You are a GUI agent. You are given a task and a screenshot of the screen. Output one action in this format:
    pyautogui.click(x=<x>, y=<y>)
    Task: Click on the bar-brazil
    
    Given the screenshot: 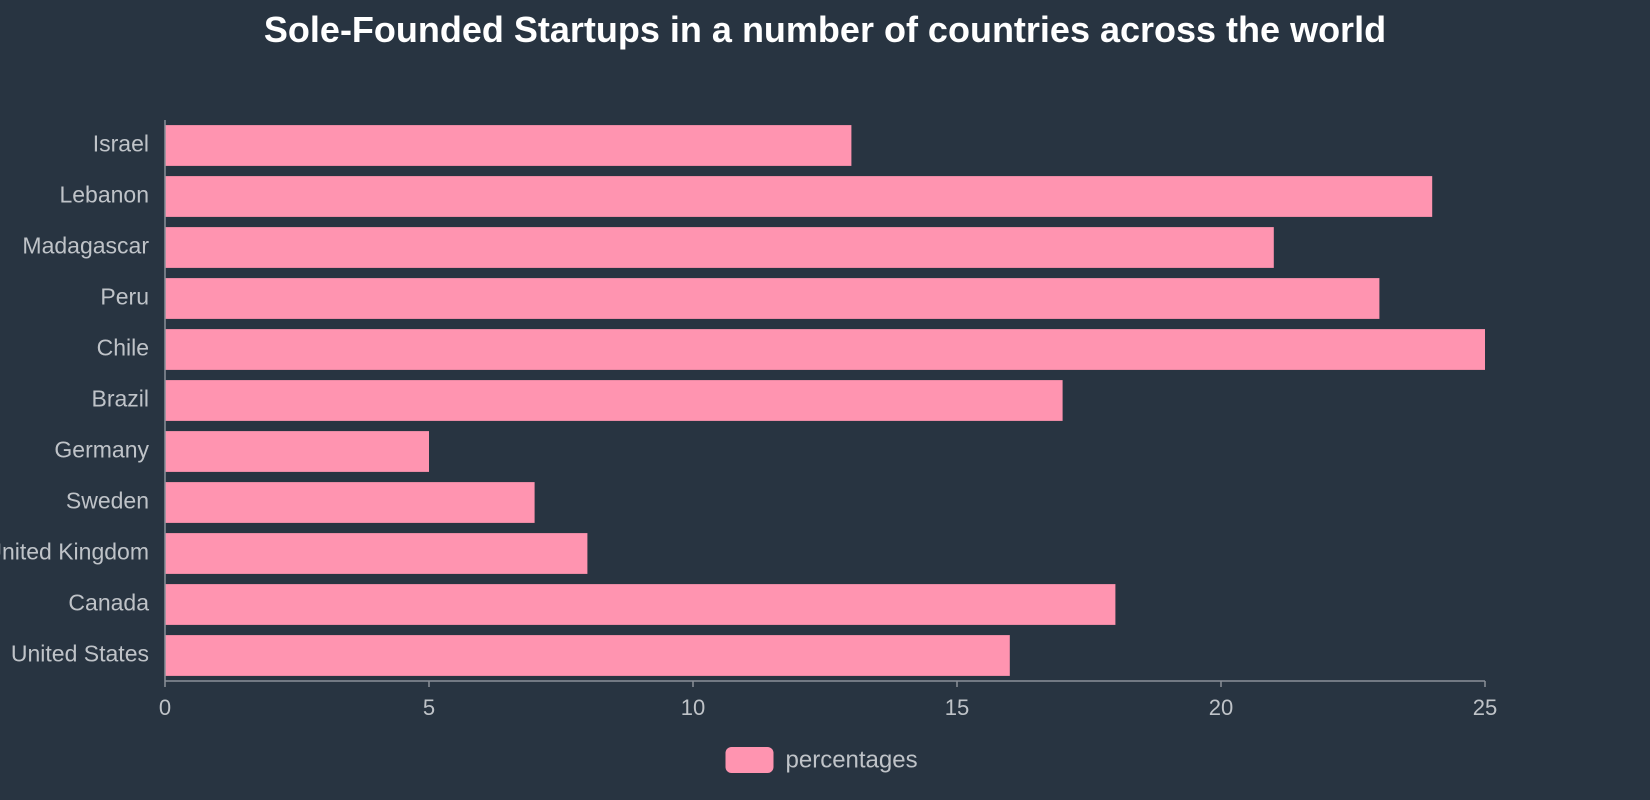 What is the action you would take?
    pyautogui.click(x=614, y=400)
    